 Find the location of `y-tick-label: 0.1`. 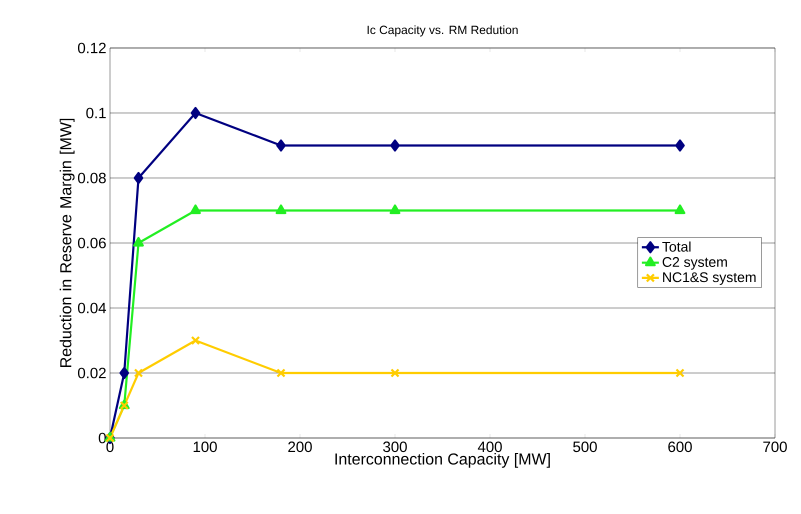

y-tick-label: 0.1 is located at coordinates (96, 113).